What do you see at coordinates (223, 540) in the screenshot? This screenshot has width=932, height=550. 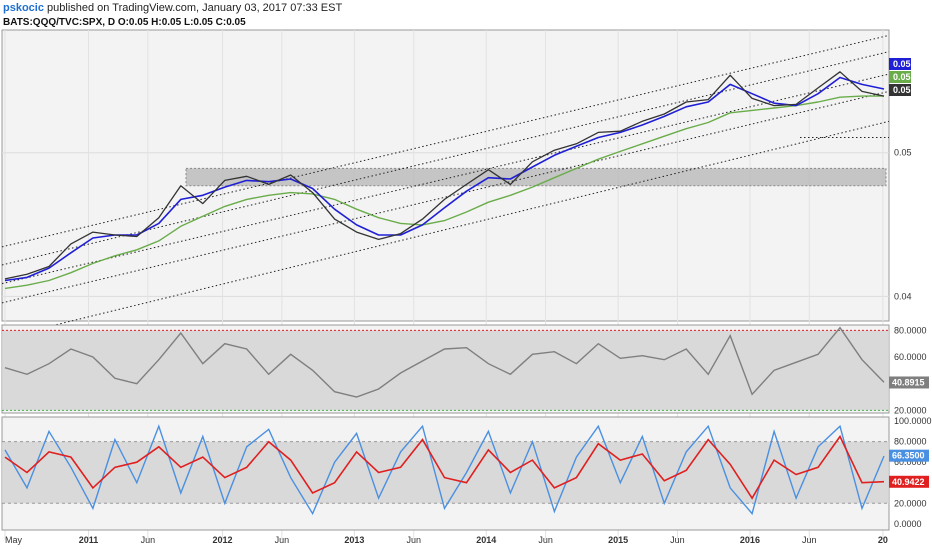 I see `time-axis-label: 2012` at bounding box center [223, 540].